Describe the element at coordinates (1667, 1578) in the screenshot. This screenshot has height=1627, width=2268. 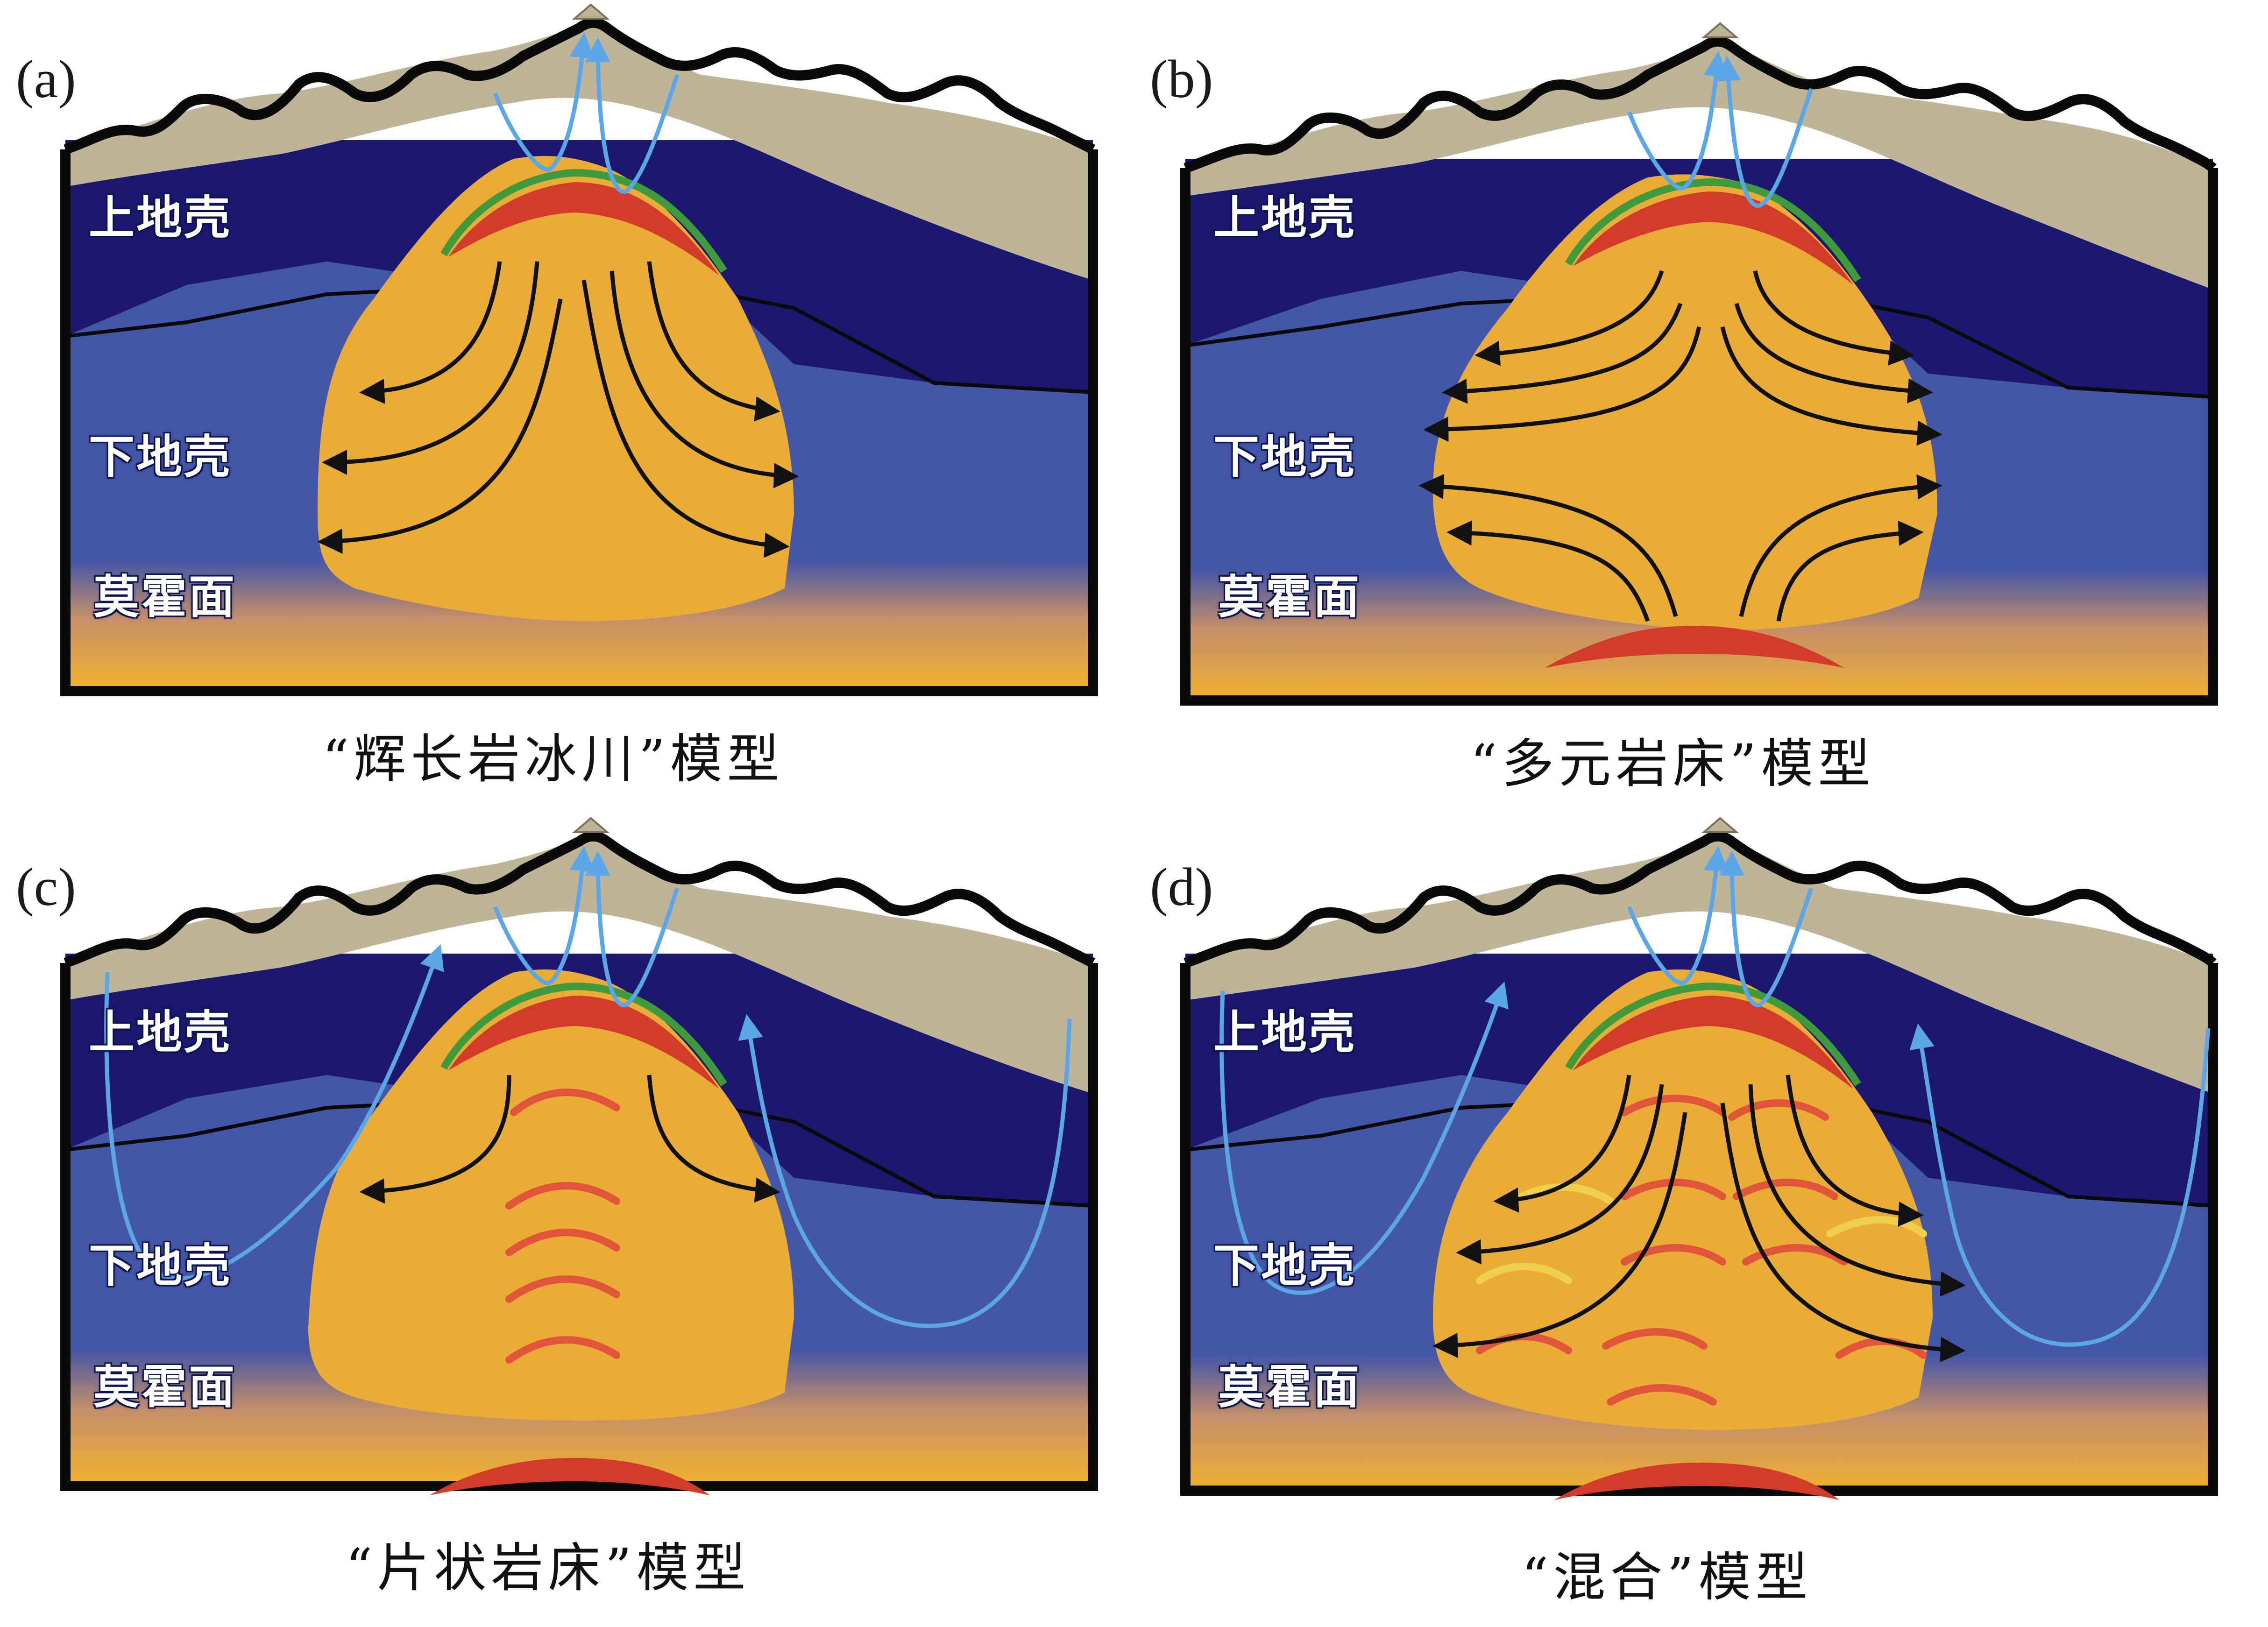
I see `panel-d-caption: “混合”模型` at that location.